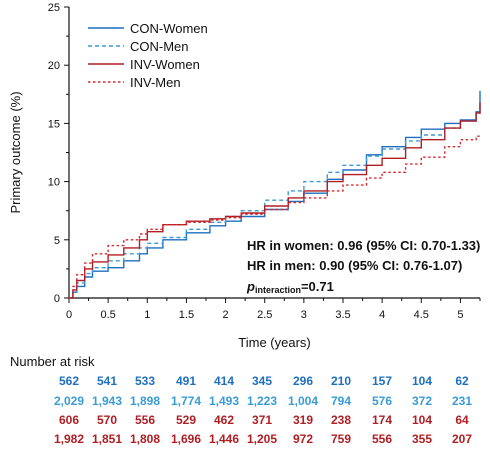 The width and height of the screenshot is (490, 451). I want to click on risk-cell: 371, so click(262, 420).